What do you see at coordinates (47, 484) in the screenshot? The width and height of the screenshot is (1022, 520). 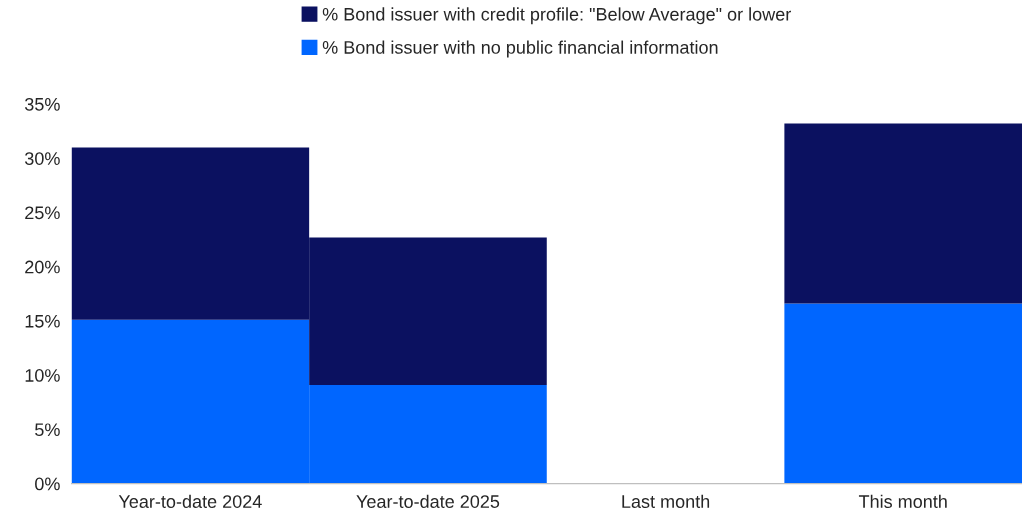 I see `y-tick-label: 0%` at bounding box center [47, 484].